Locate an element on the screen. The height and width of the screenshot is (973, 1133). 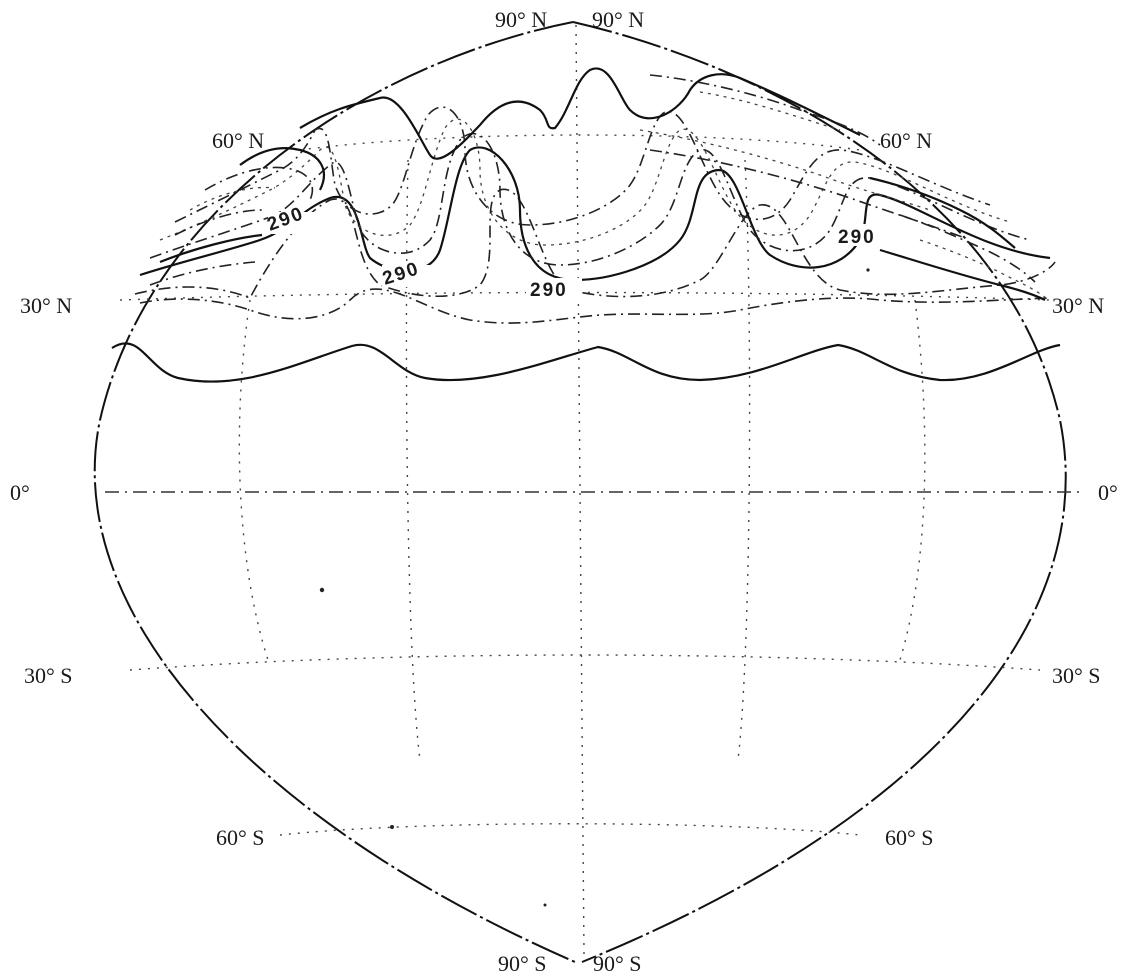
lat-label-90s-right: 90° S is located at coordinates (617, 962).